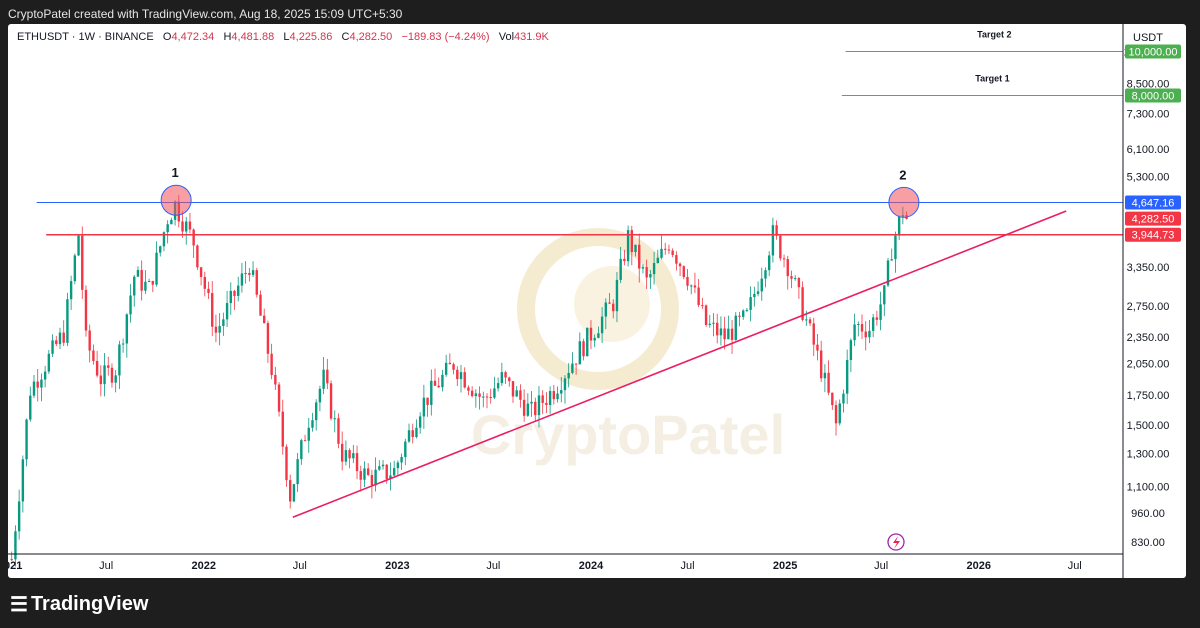  What do you see at coordinates (1148, 85) in the screenshot?
I see `y-tick-label: 8,500.00` at bounding box center [1148, 85].